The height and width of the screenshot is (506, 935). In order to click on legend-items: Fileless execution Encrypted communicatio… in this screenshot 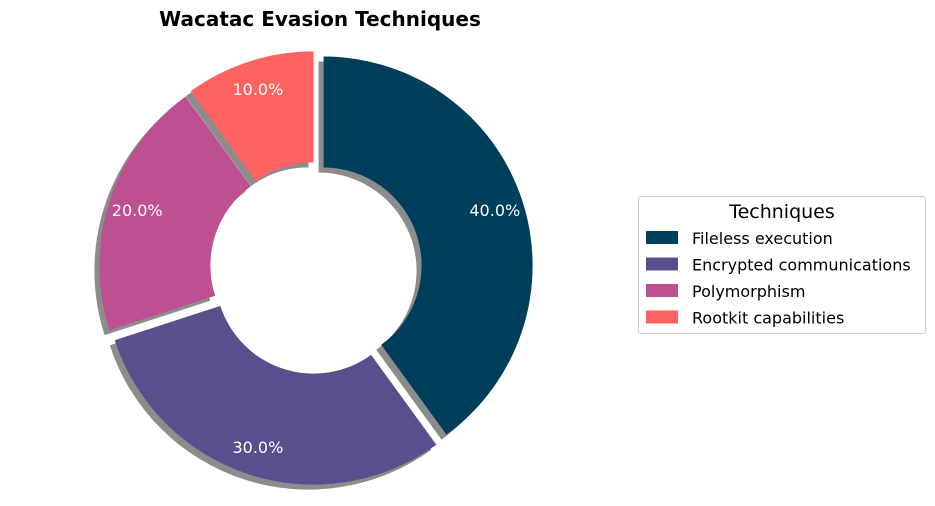, I will do `click(778, 278)`.